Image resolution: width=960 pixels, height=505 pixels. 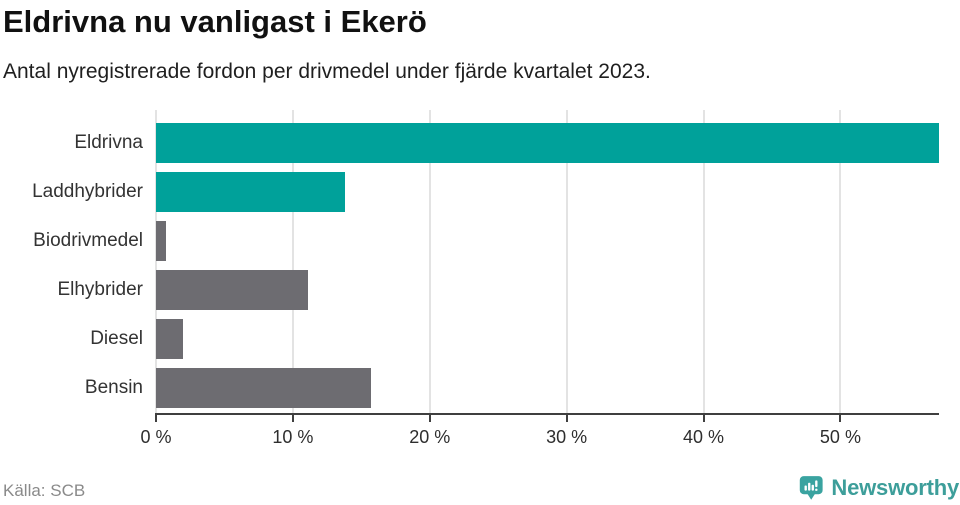 I want to click on chart-row-laddhybrider: Laddhybrider, so click(x=469, y=191).